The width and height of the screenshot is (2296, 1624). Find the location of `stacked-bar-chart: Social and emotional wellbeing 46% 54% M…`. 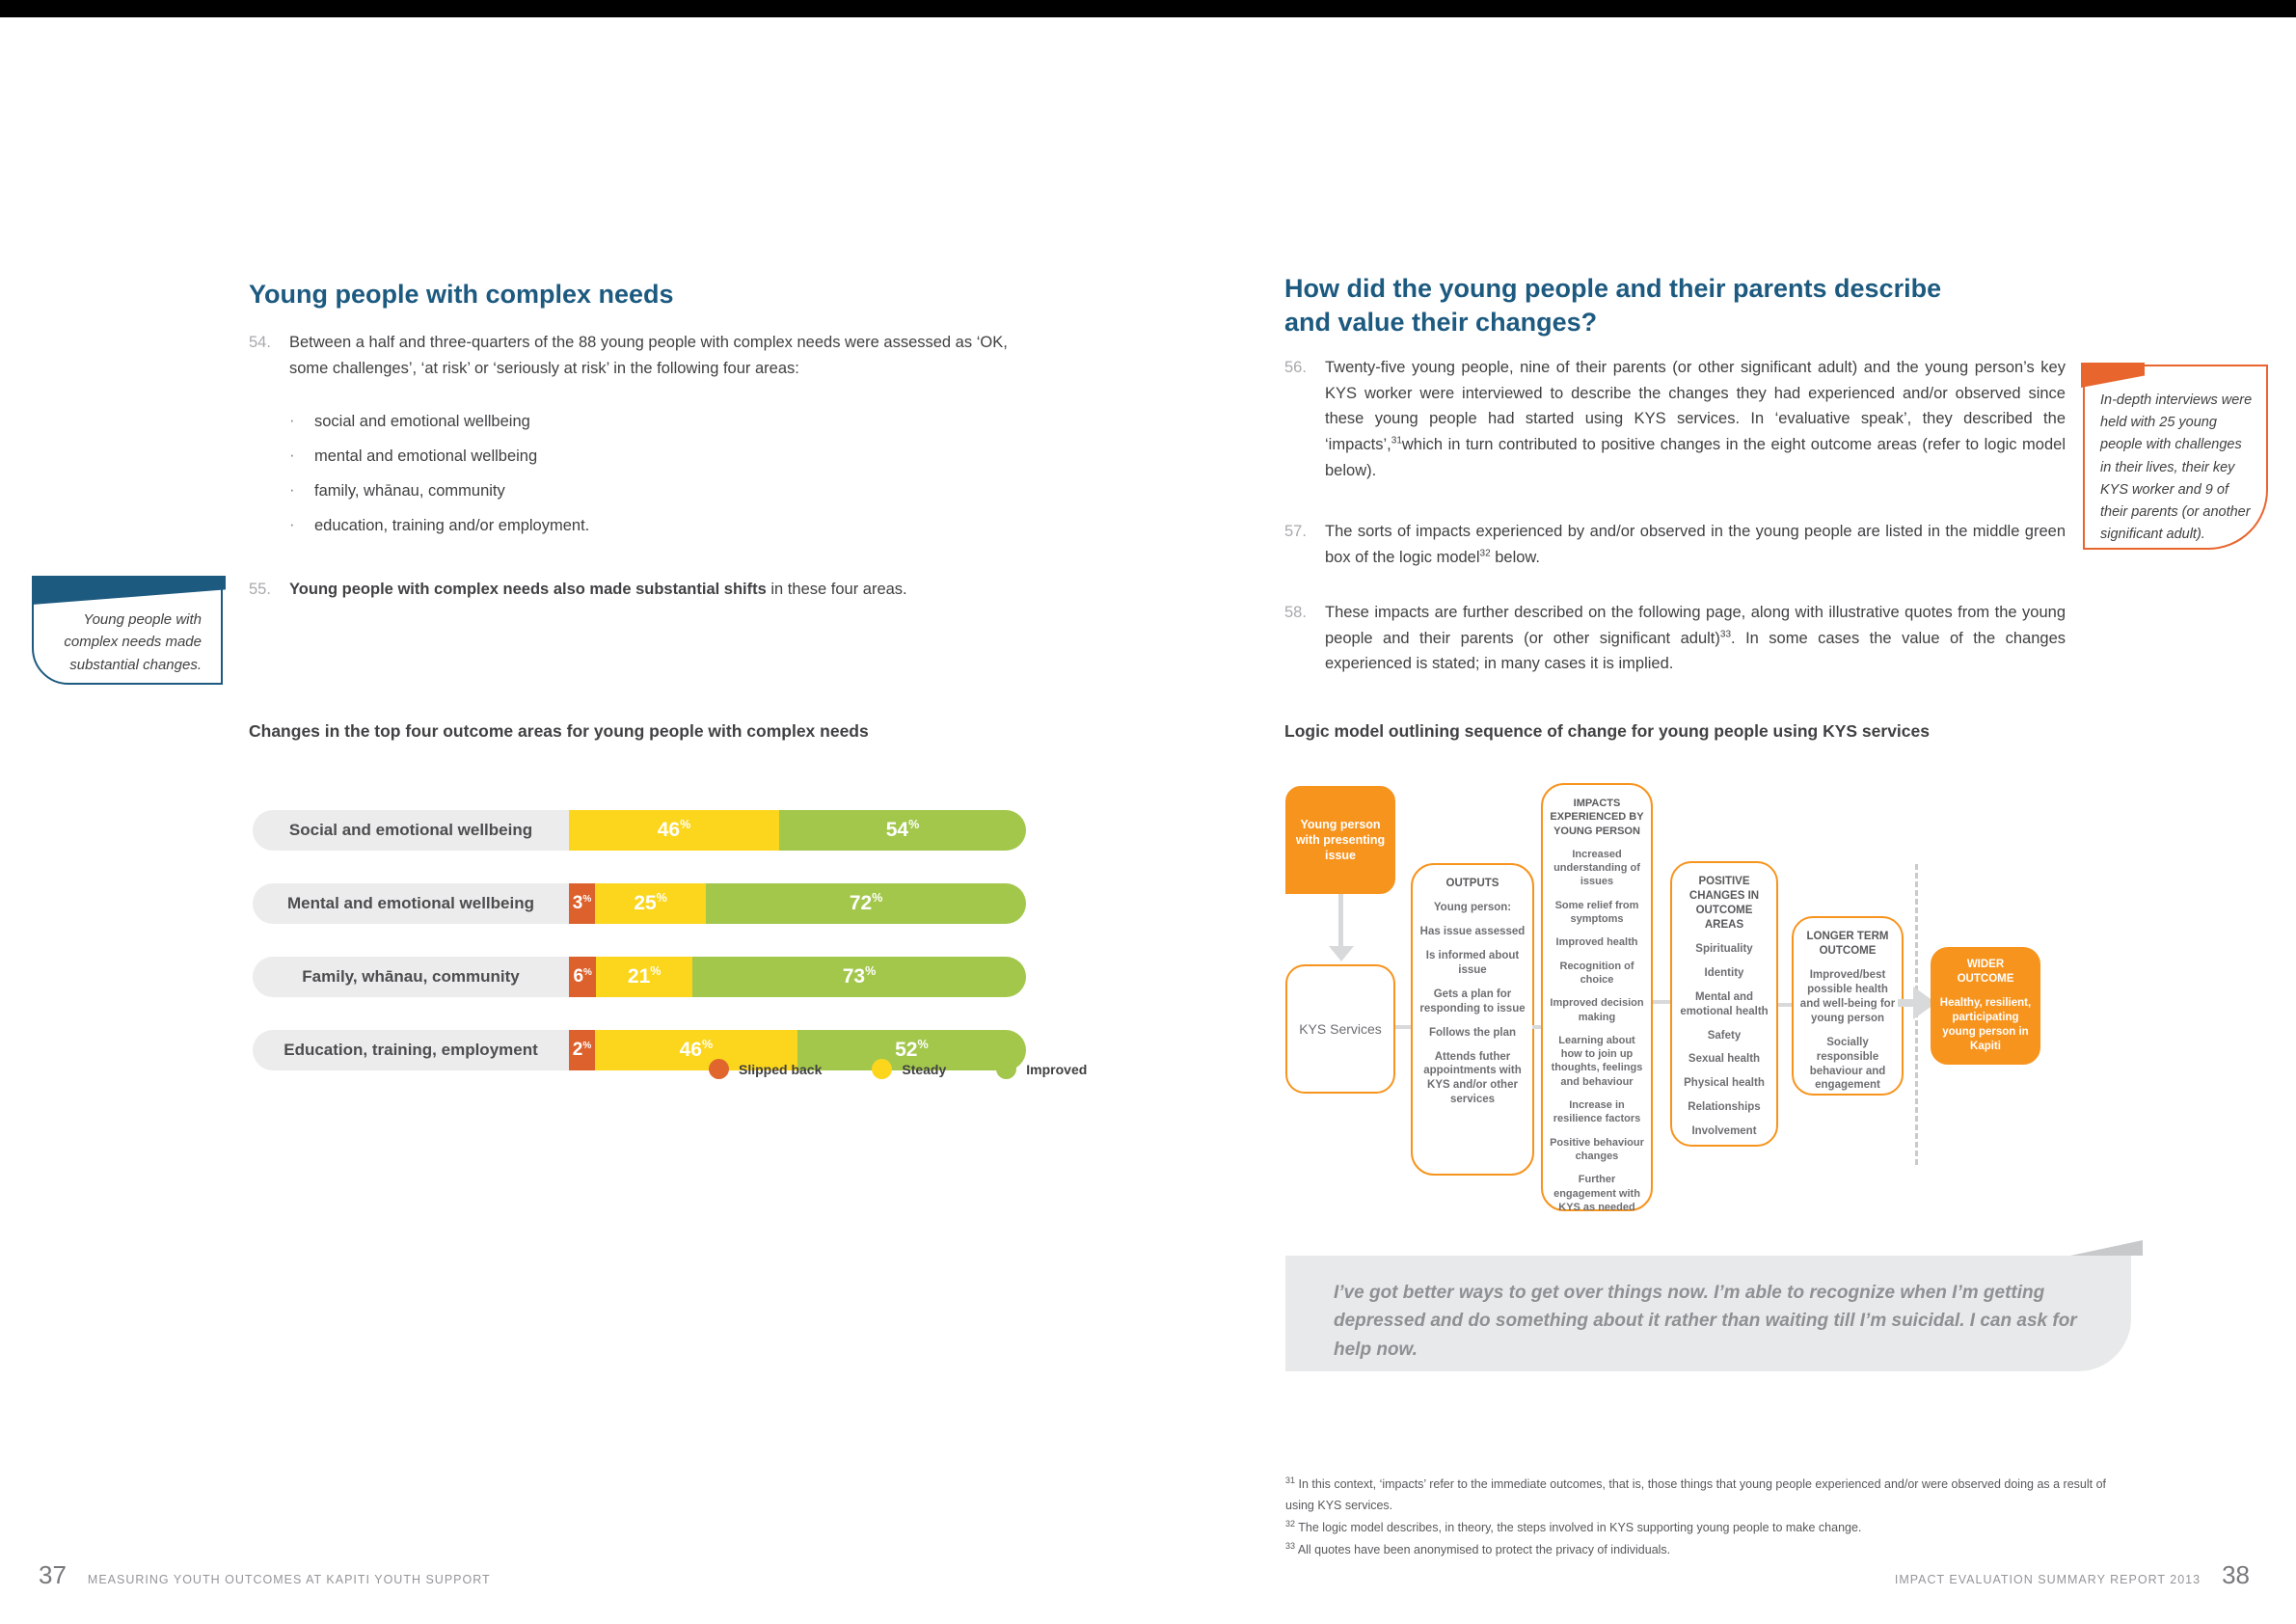

stacked-bar-chart: Social and emotional wellbeing 46% 54% M… is located at coordinates (639, 956).